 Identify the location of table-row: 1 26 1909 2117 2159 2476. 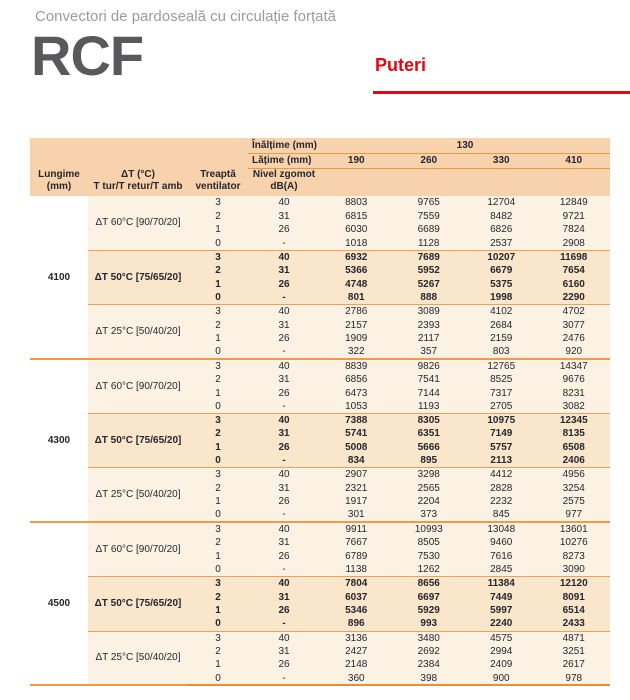
(320, 338).